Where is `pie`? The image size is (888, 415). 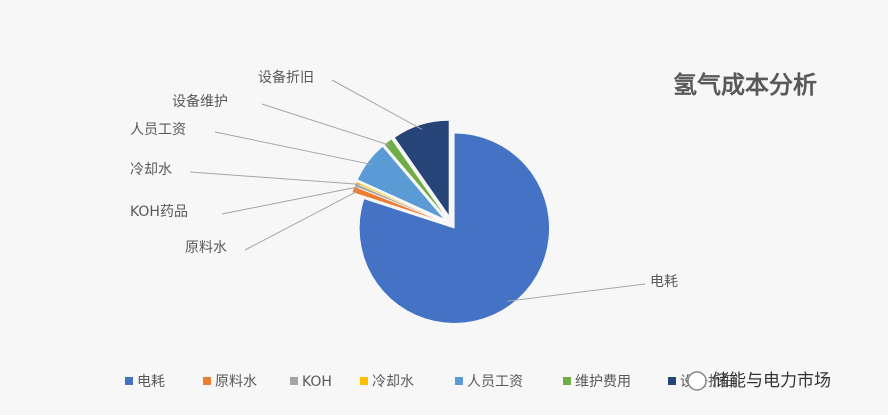
pie is located at coordinates (450, 222).